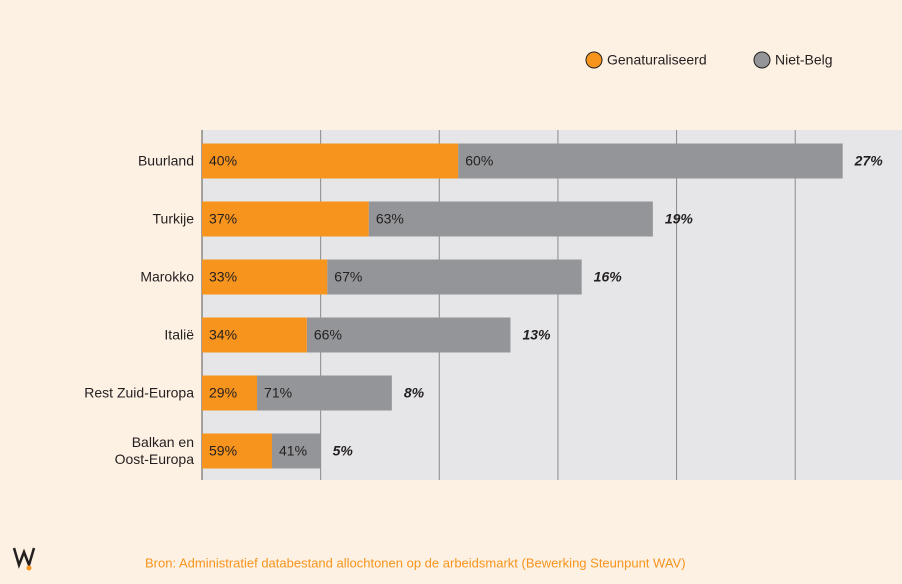  I want to click on segment-label: 60%, so click(479, 161).